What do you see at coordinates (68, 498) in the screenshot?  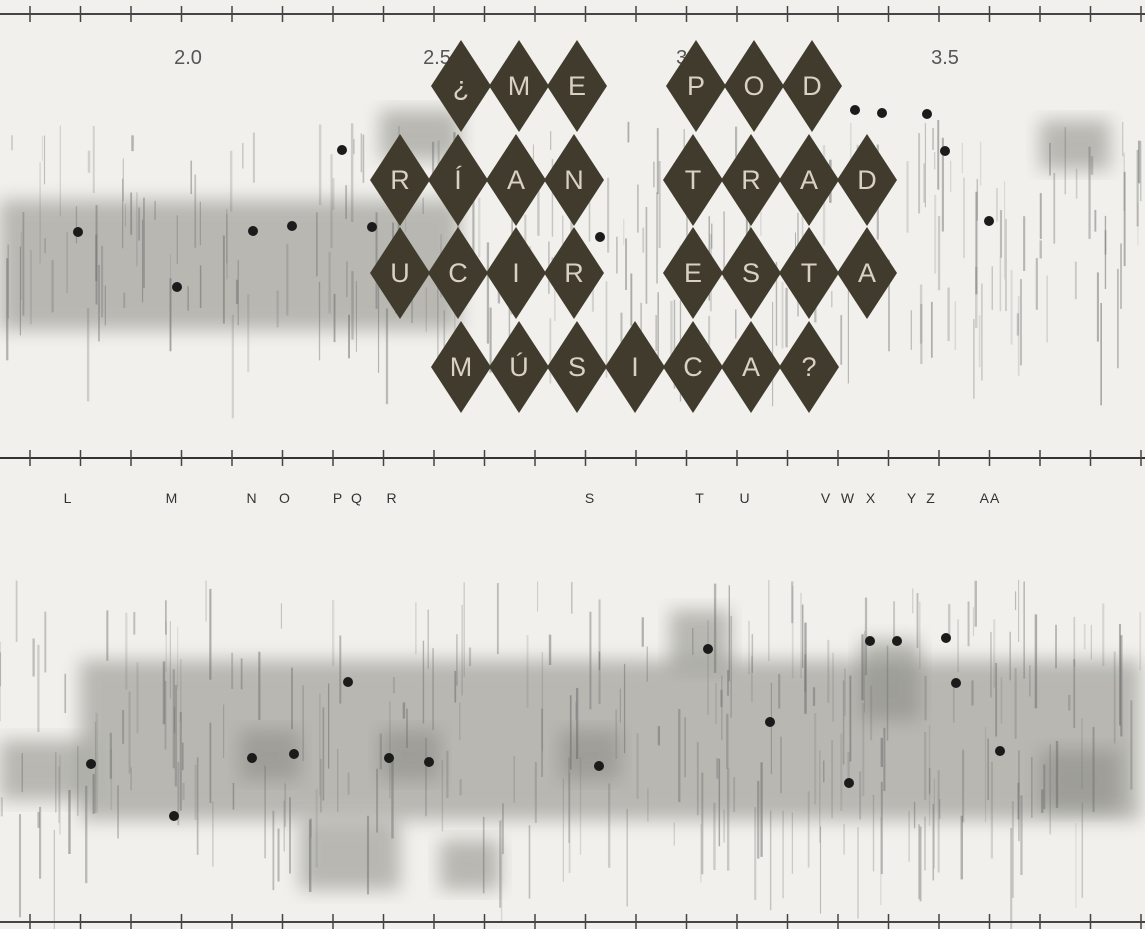 I see `marker-label: L` at bounding box center [68, 498].